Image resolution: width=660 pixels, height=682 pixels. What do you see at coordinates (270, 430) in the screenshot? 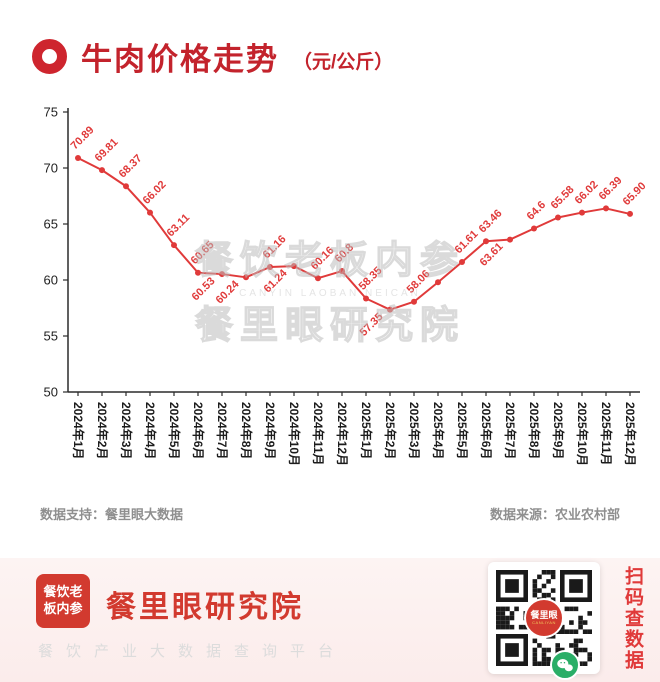
I see `svg-text: 2024年9月` at bounding box center [270, 430].